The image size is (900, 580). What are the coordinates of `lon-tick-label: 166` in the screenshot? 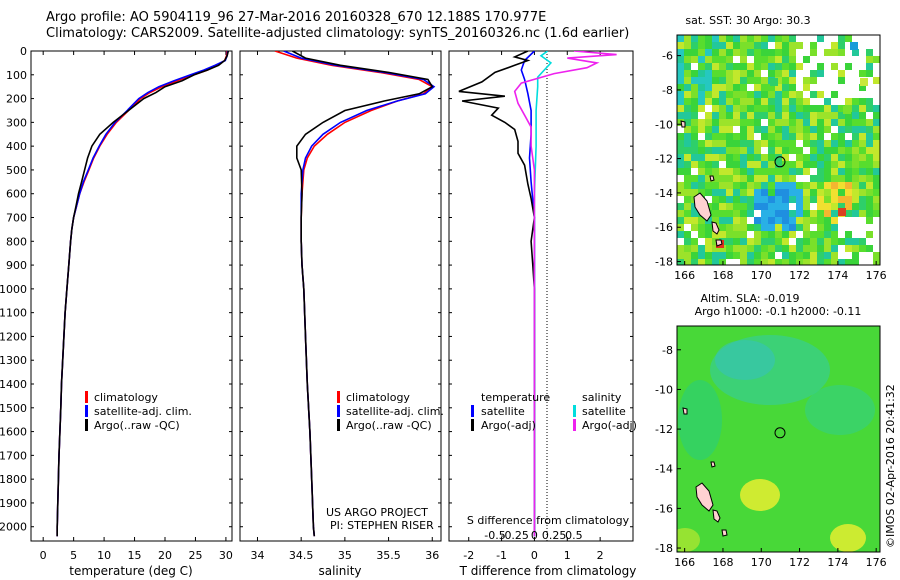 It's located at (684, 275).